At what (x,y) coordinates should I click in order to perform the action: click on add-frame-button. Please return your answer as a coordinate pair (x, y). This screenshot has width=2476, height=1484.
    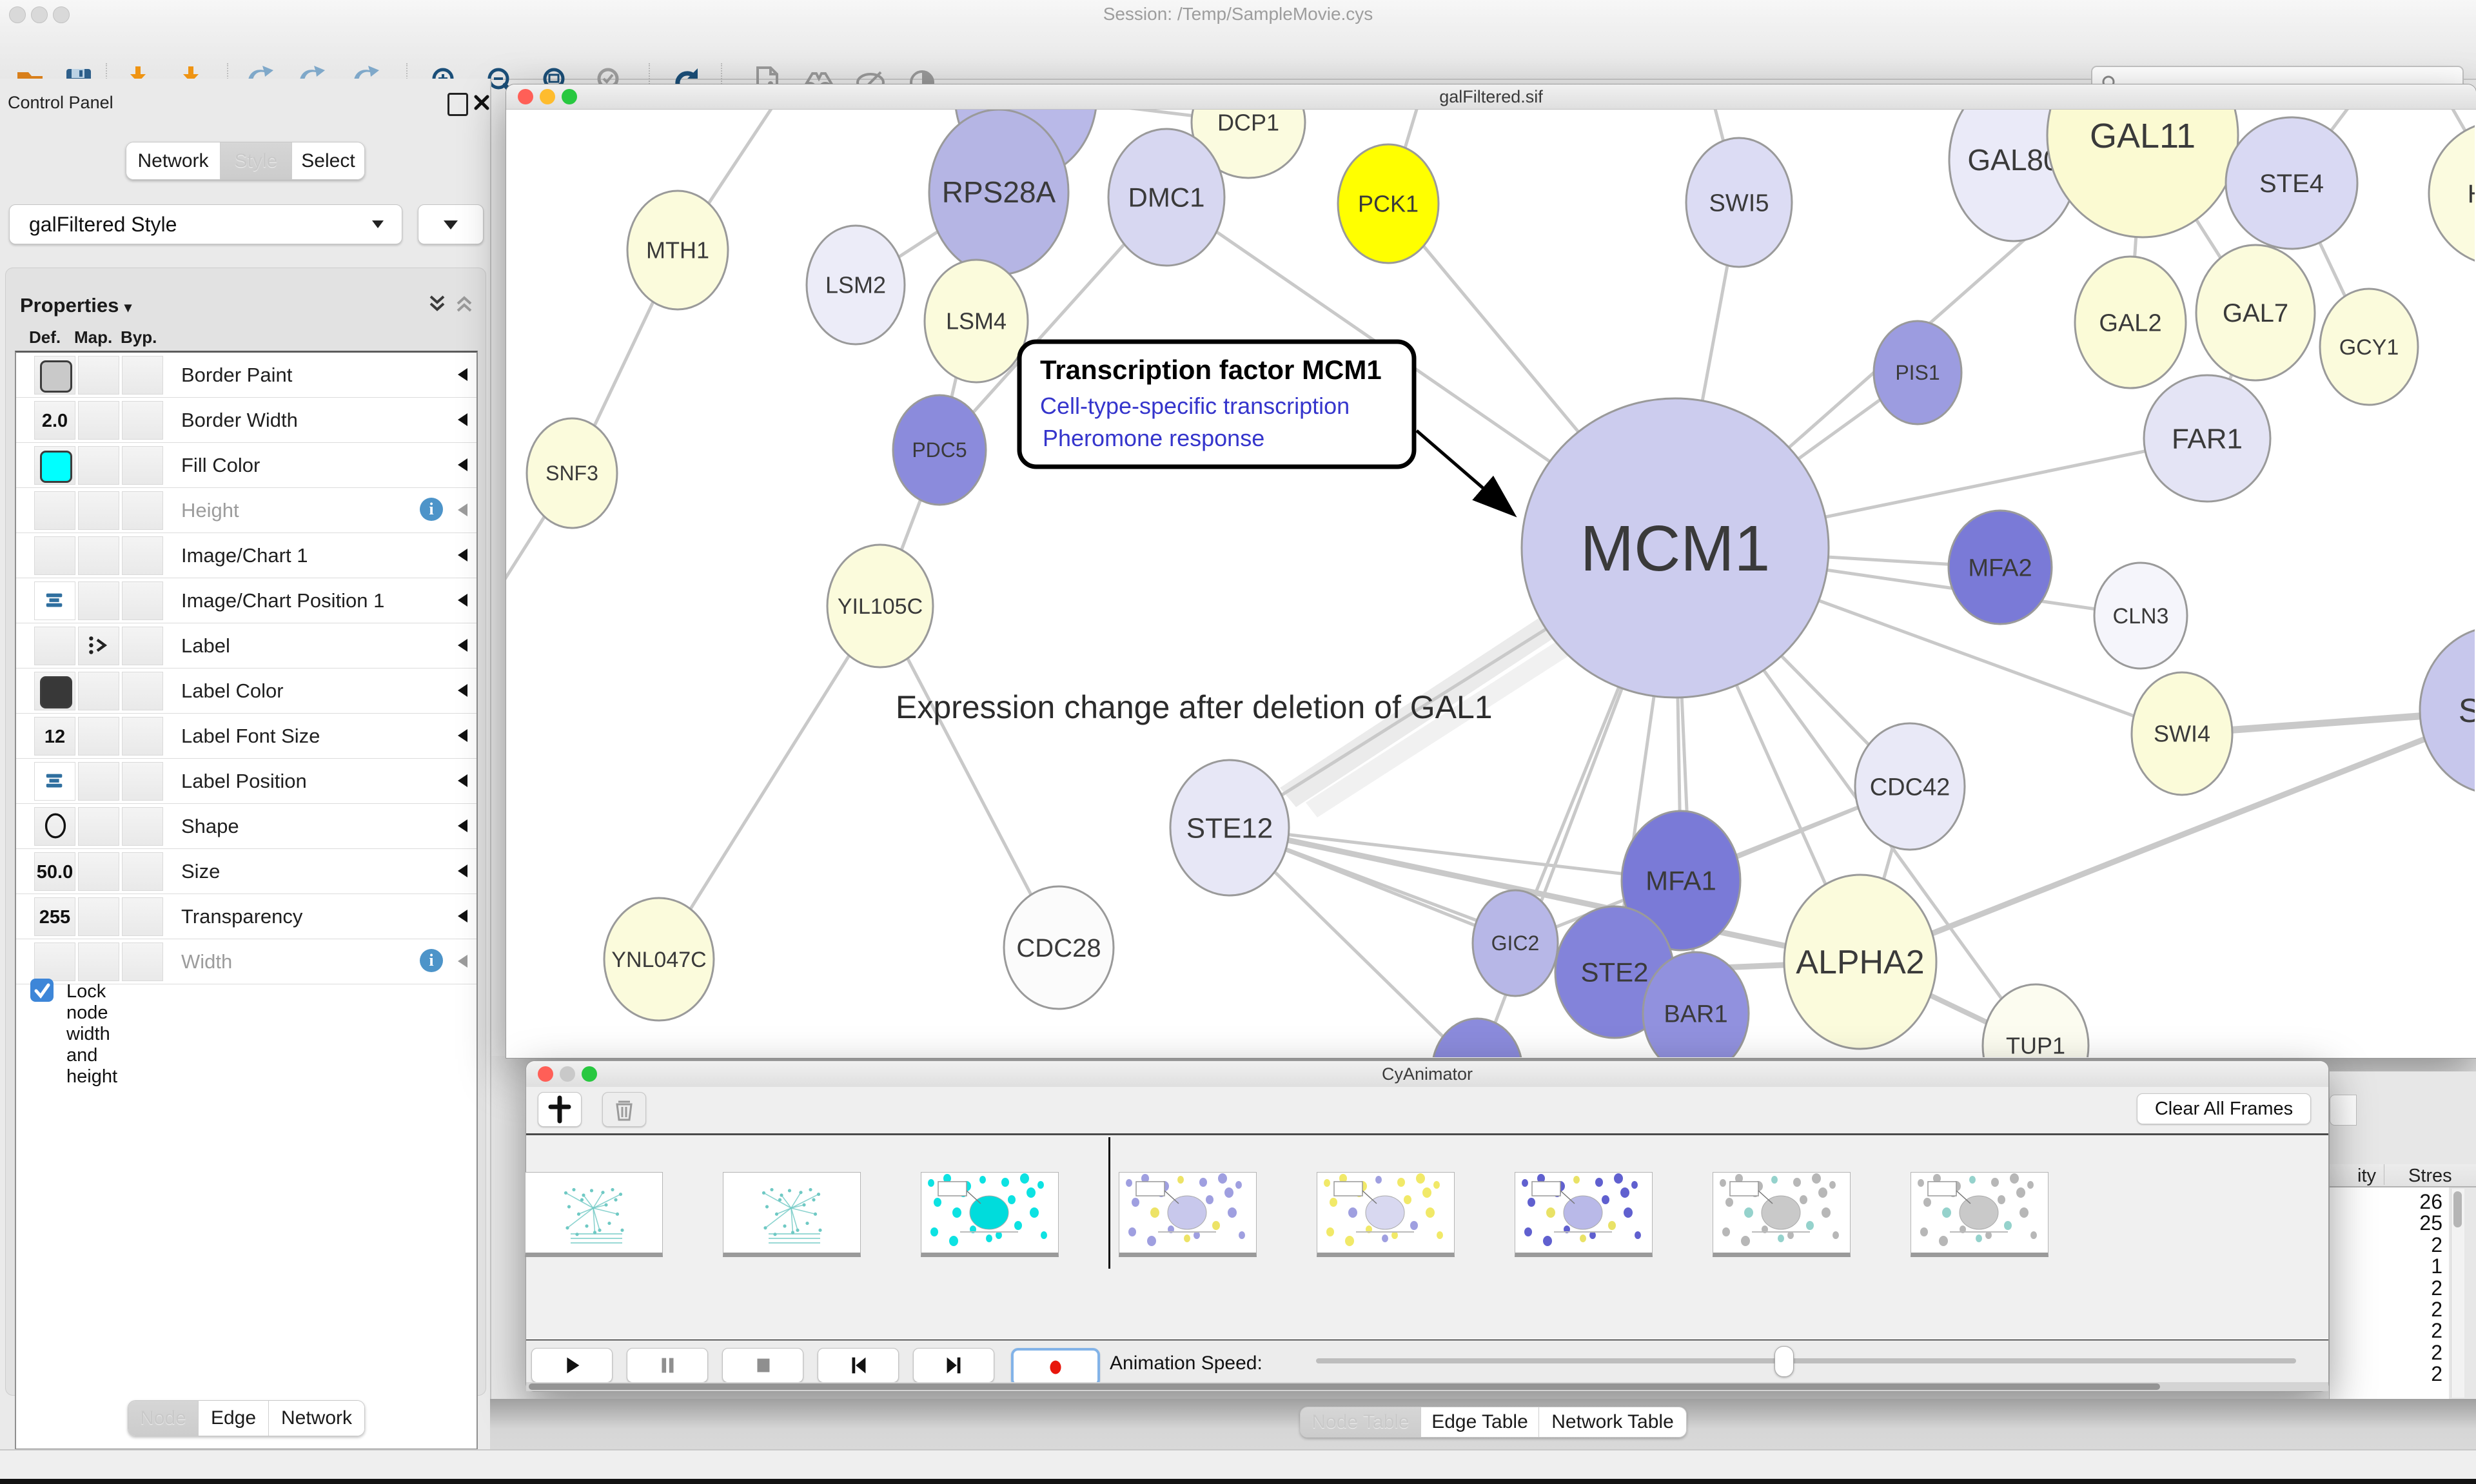
    Looking at the image, I should click on (560, 1109).